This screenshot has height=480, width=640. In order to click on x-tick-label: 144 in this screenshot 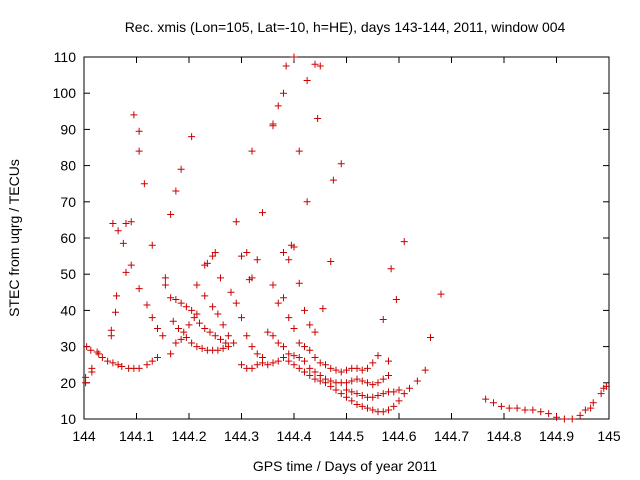, I will do `click(84, 436)`.